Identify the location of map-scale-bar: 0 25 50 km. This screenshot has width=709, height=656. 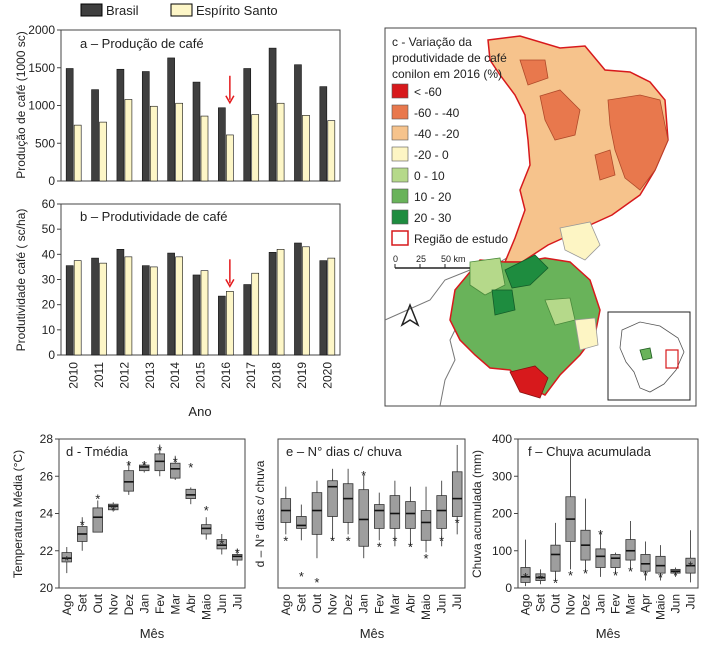
(431, 261).